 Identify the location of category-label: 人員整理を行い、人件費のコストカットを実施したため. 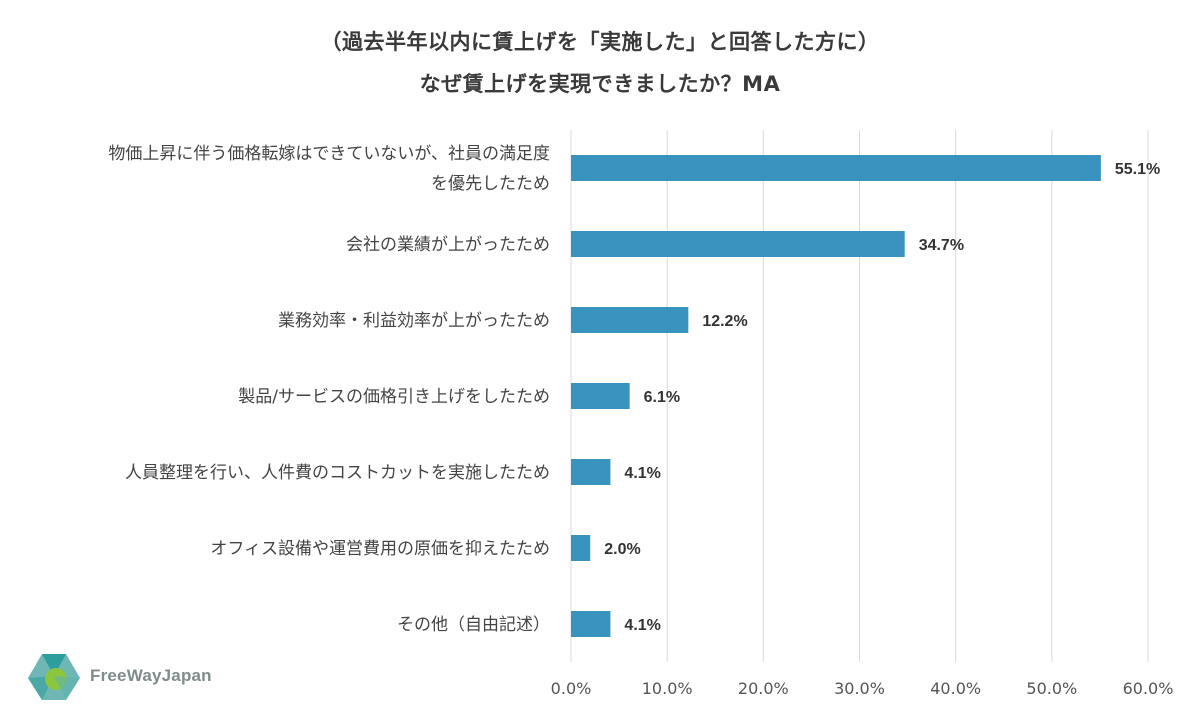
(337, 473).